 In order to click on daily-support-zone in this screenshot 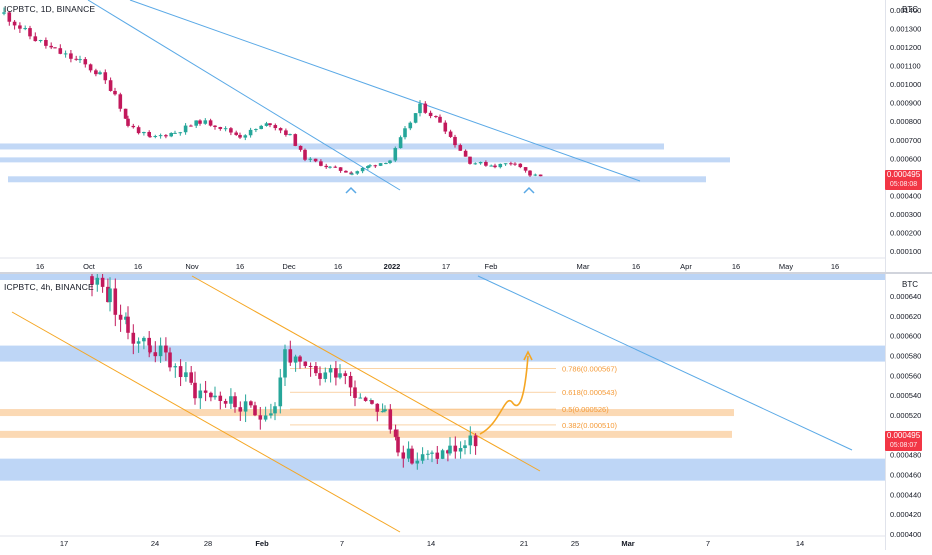, I will do `click(357, 179)`.